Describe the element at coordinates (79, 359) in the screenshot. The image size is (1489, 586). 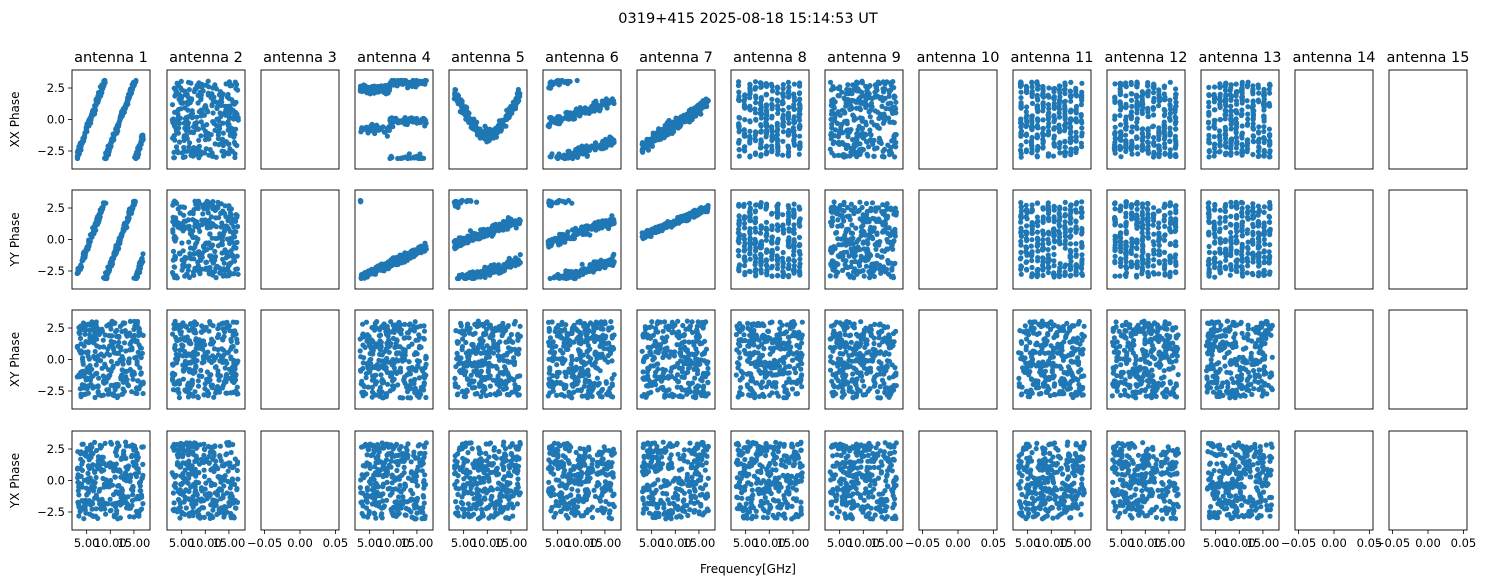
I see `subplot-panel: −2.50.02.5XY Phase` at that location.